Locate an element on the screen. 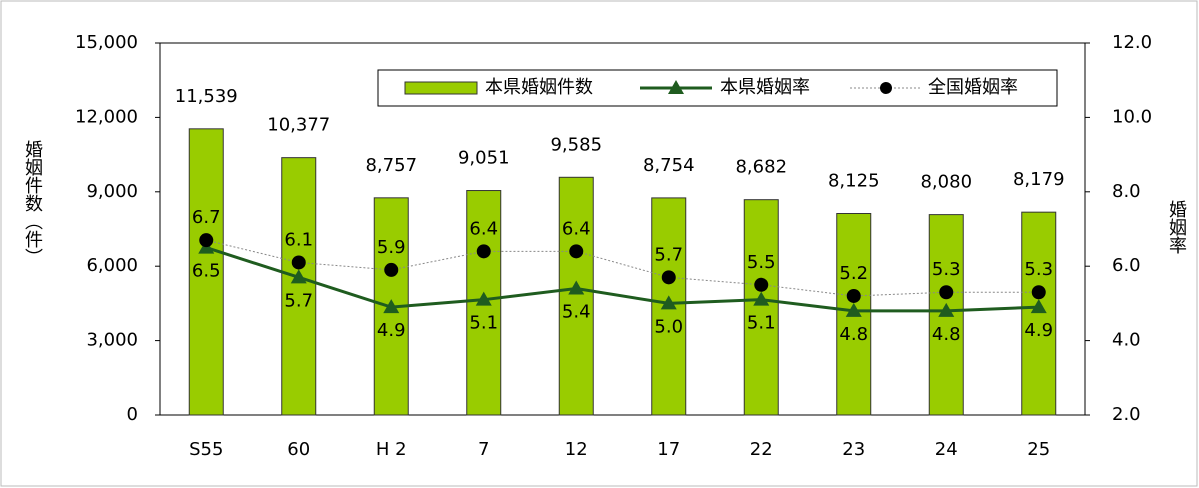 Image resolution: width=1199 pixels, height=488 pixels. national-rate-label: 6.1 is located at coordinates (298, 239).